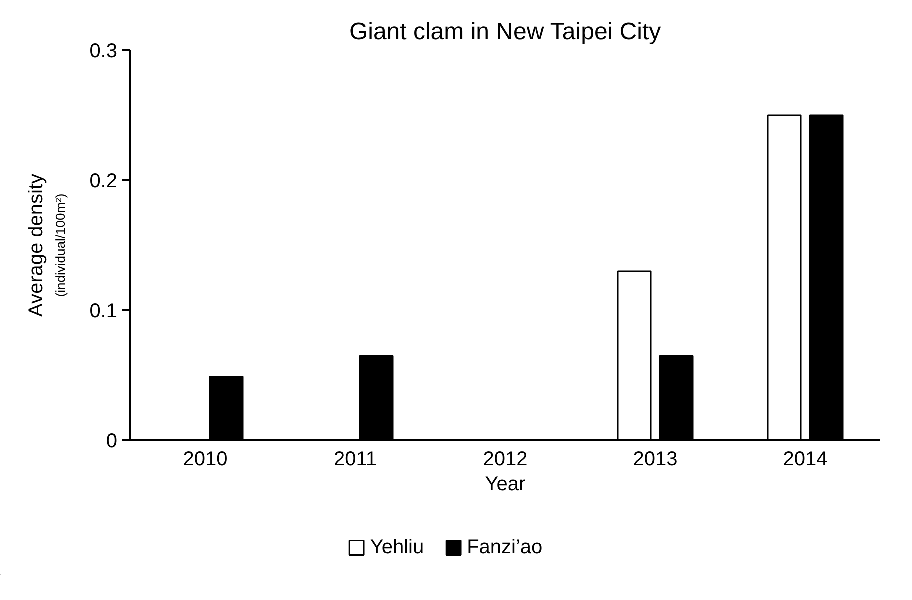  What do you see at coordinates (505, 485) in the screenshot?
I see `x-axis-title: Year` at bounding box center [505, 485].